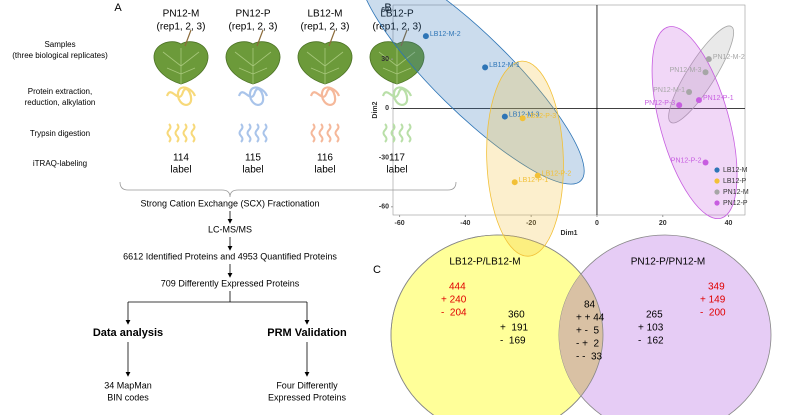 This screenshot has height=415, width=790. What do you see at coordinates (590, 305) in the screenshot?
I see `venn-count: 84` at bounding box center [590, 305].